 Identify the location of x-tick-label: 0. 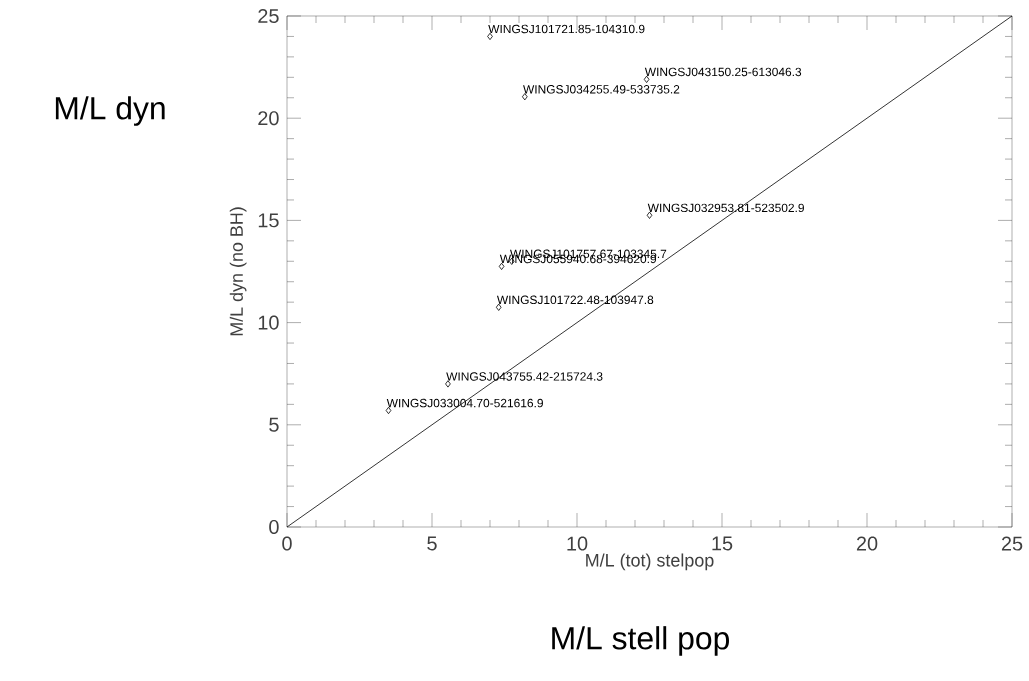
(287, 543).